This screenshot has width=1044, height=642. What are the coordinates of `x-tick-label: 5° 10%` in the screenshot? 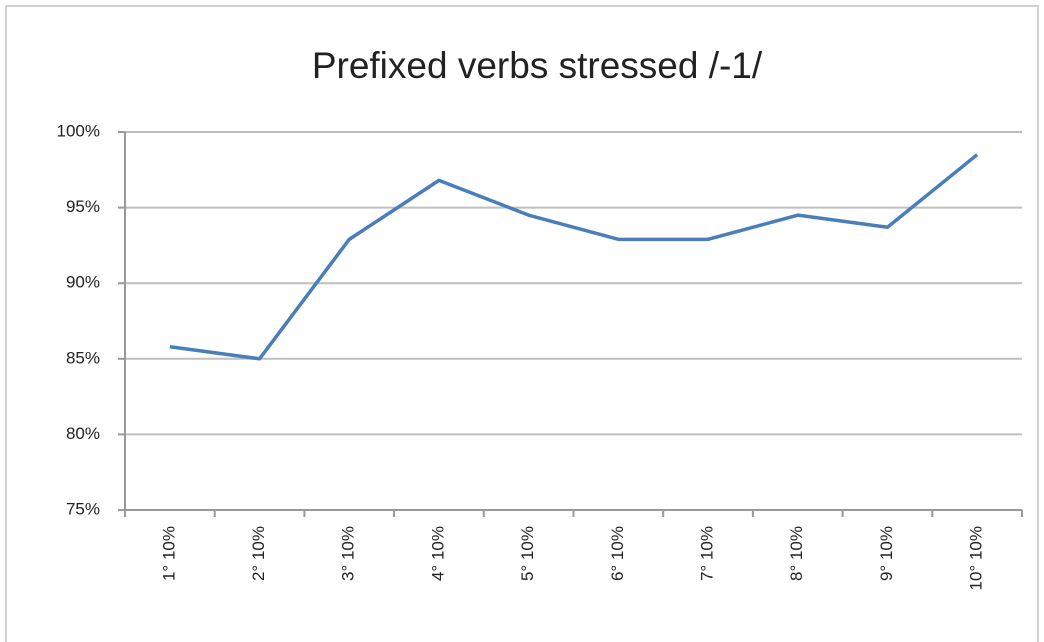 It's located at (527, 553).